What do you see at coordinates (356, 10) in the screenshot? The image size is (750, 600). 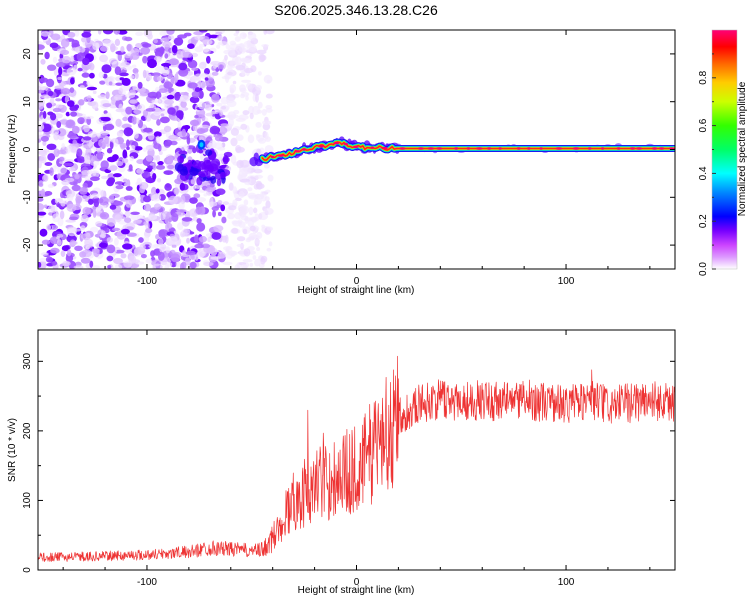 I see `chart-title: S206.2025.346.13.28.C26` at bounding box center [356, 10].